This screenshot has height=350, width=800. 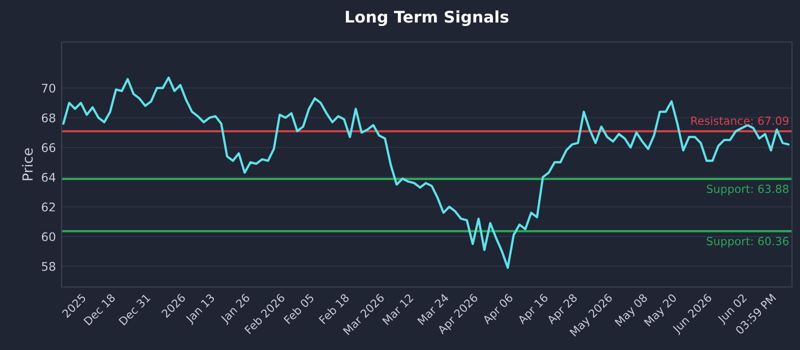 I want to click on y-tick-label: 60, so click(x=49, y=237).